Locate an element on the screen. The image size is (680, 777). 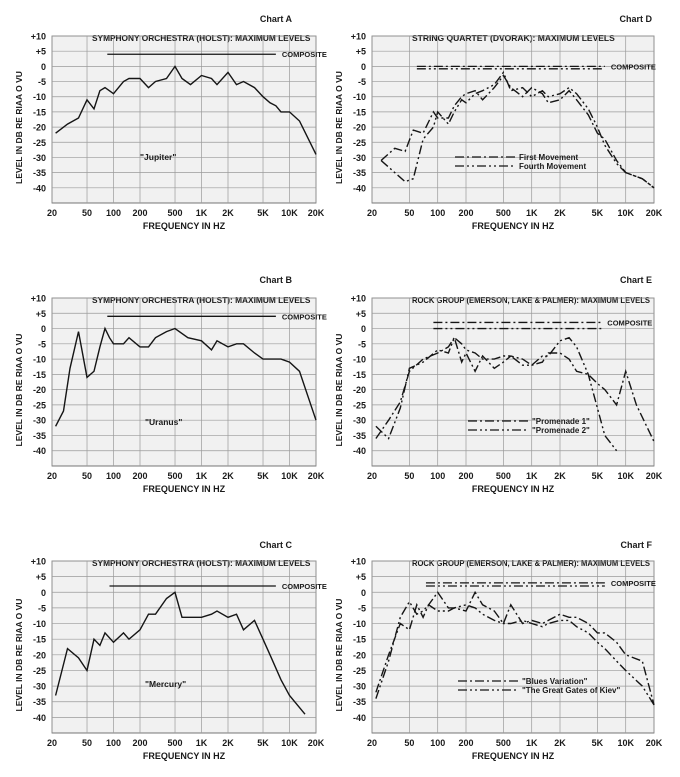
y-tick-label: -20 is located at coordinates (39, 655).